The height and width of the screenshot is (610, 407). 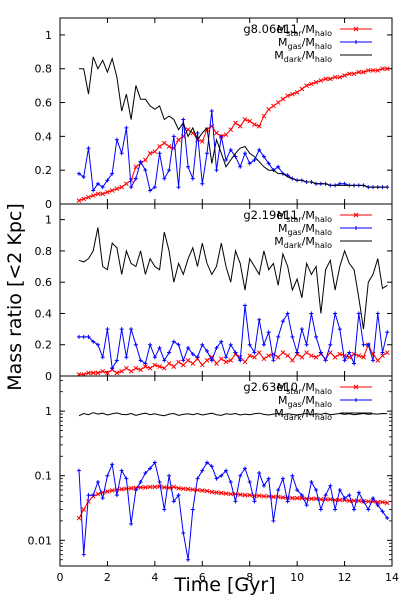 I want to click on y-tick-label: 0.01, so click(x=40, y=540).